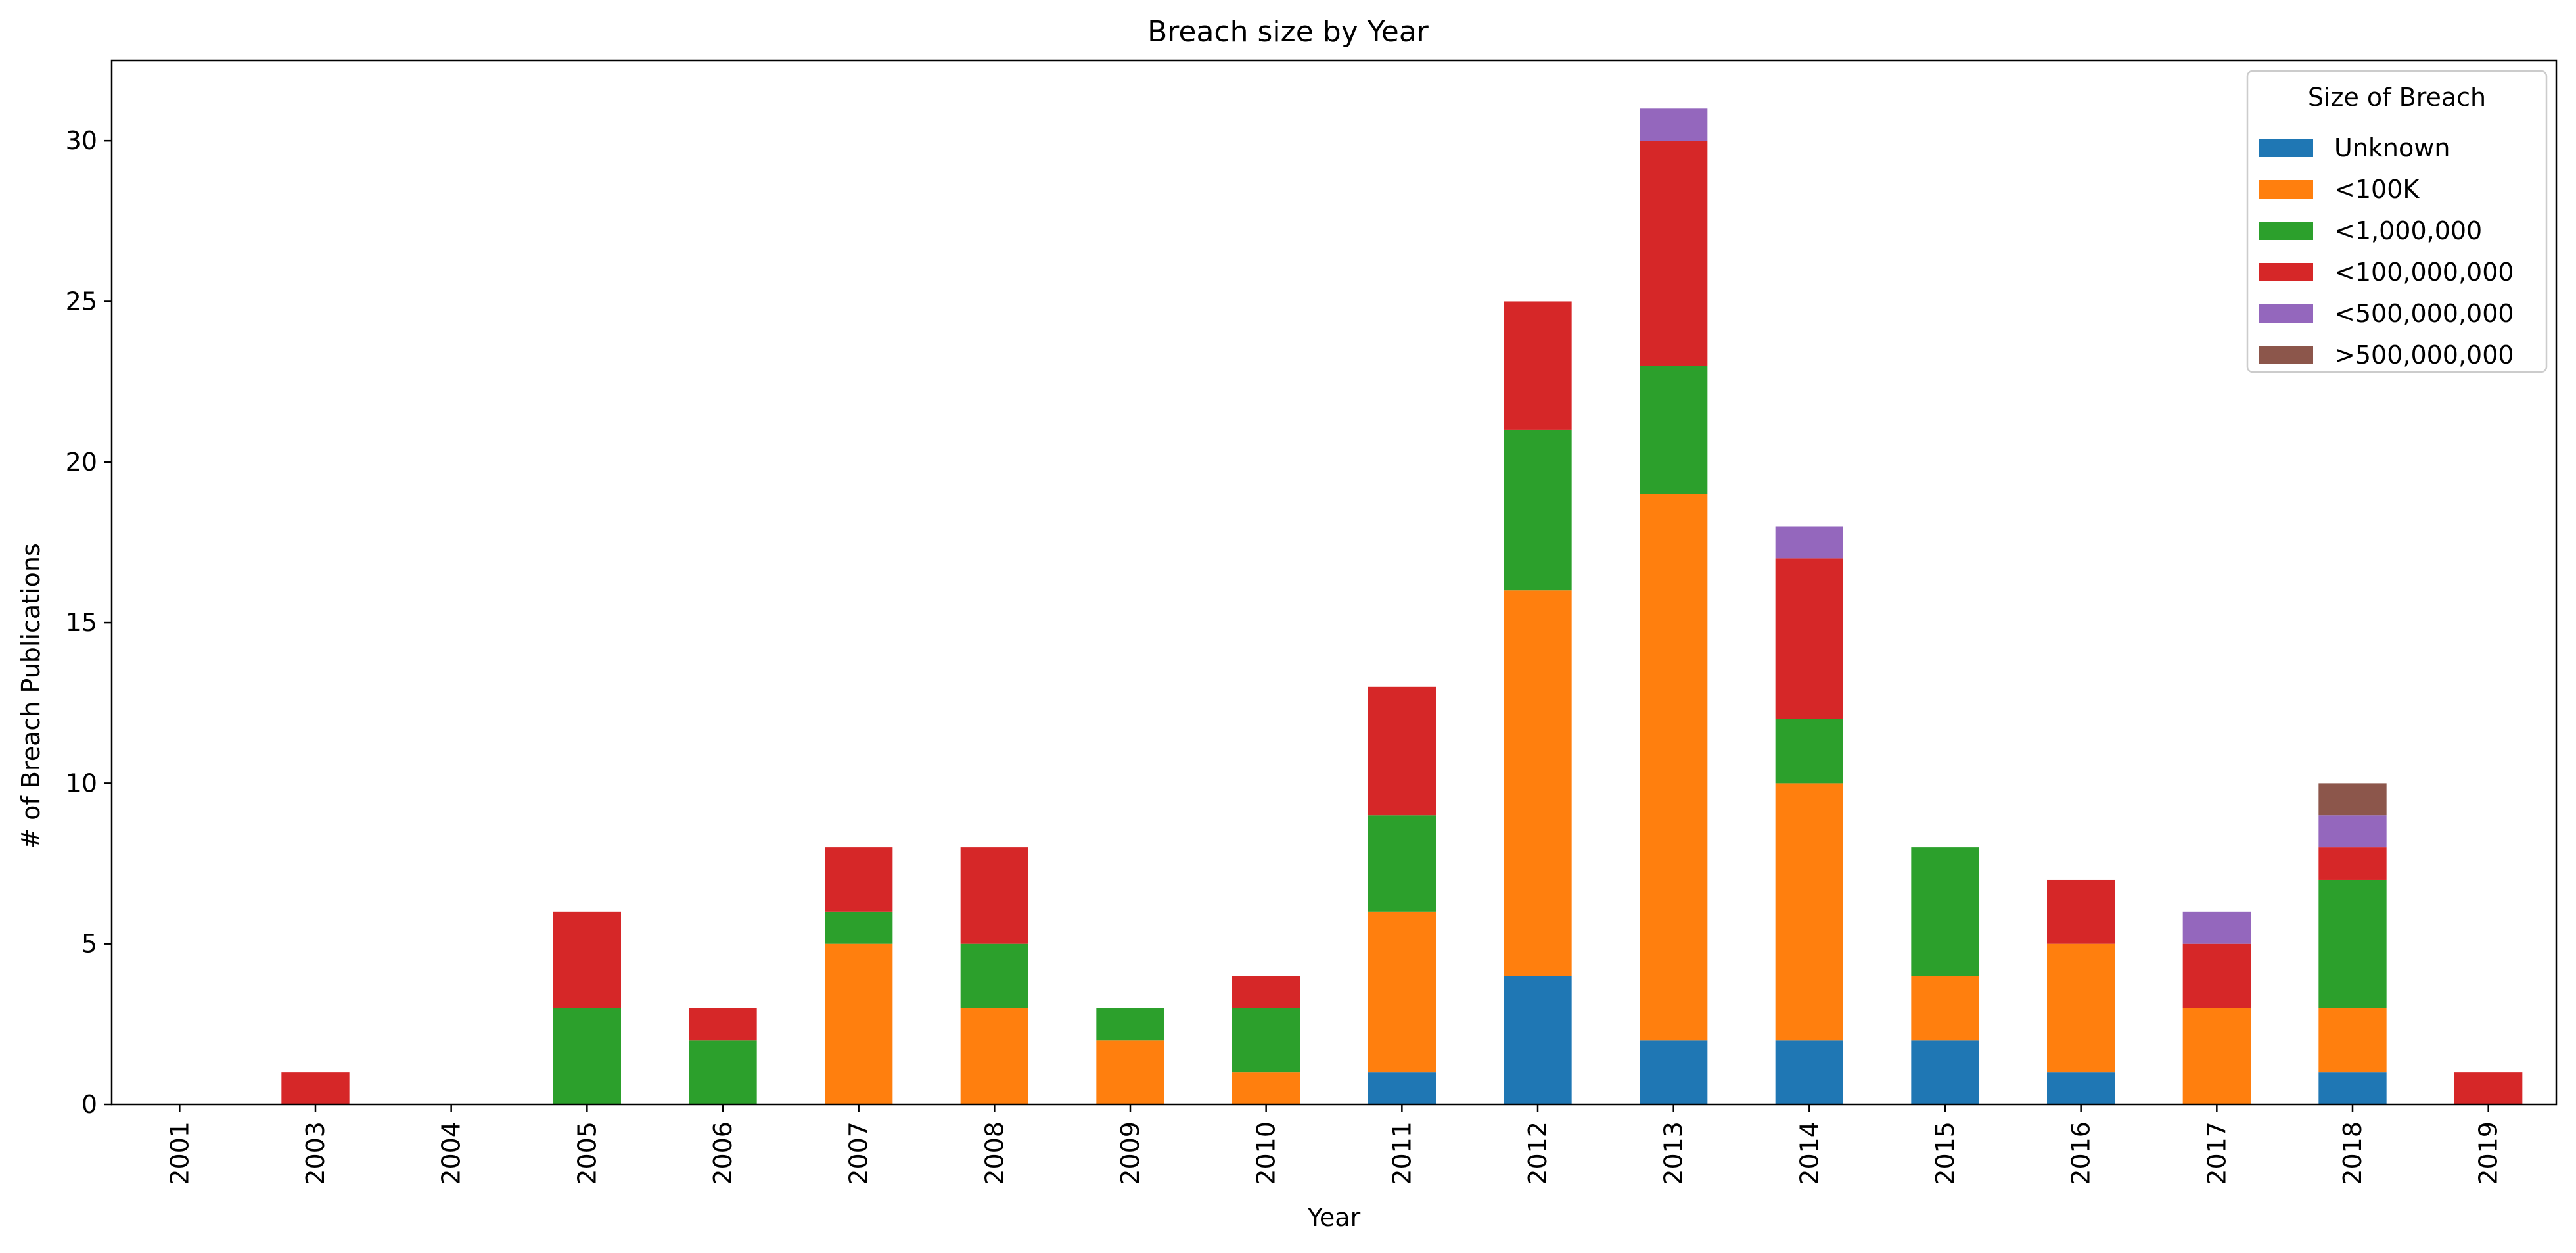 This screenshot has width=2576, height=1253. I want to click on x-tick-label: 2004, so click(451, 1153).